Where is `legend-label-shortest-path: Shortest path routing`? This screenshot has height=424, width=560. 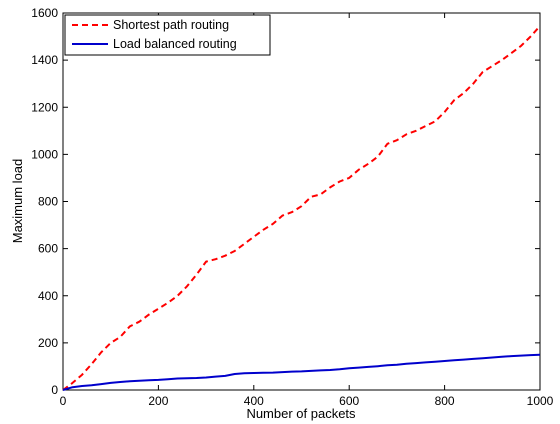
legend-label-shortest-path: Shortest path routing is located at coordinates (171, 25).